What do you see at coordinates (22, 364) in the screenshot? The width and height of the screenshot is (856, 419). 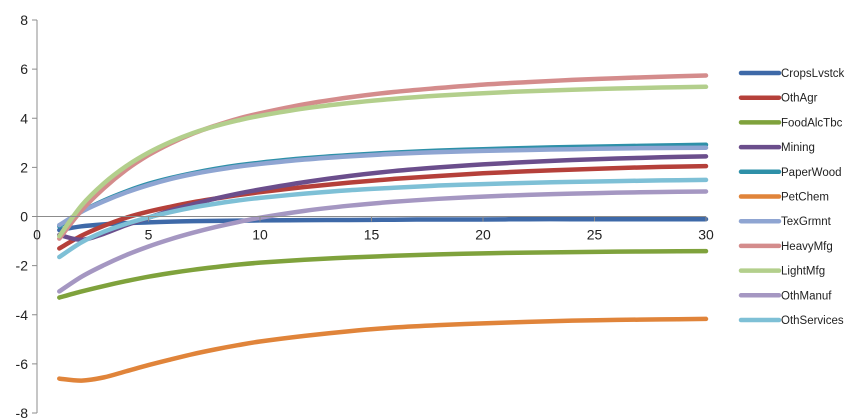 I see `y-tick-label: -6` at bounding box center [22, 364].